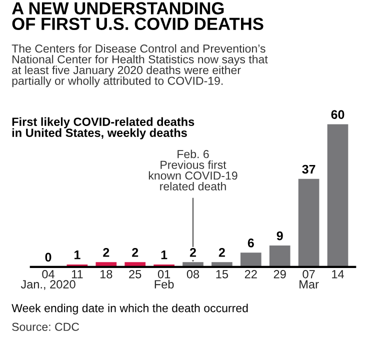 This screenshot has width=386, height=340. Describe the element at coordinates (338, 274) in the screenshot. I see `x-tick-label: 14` at that location.